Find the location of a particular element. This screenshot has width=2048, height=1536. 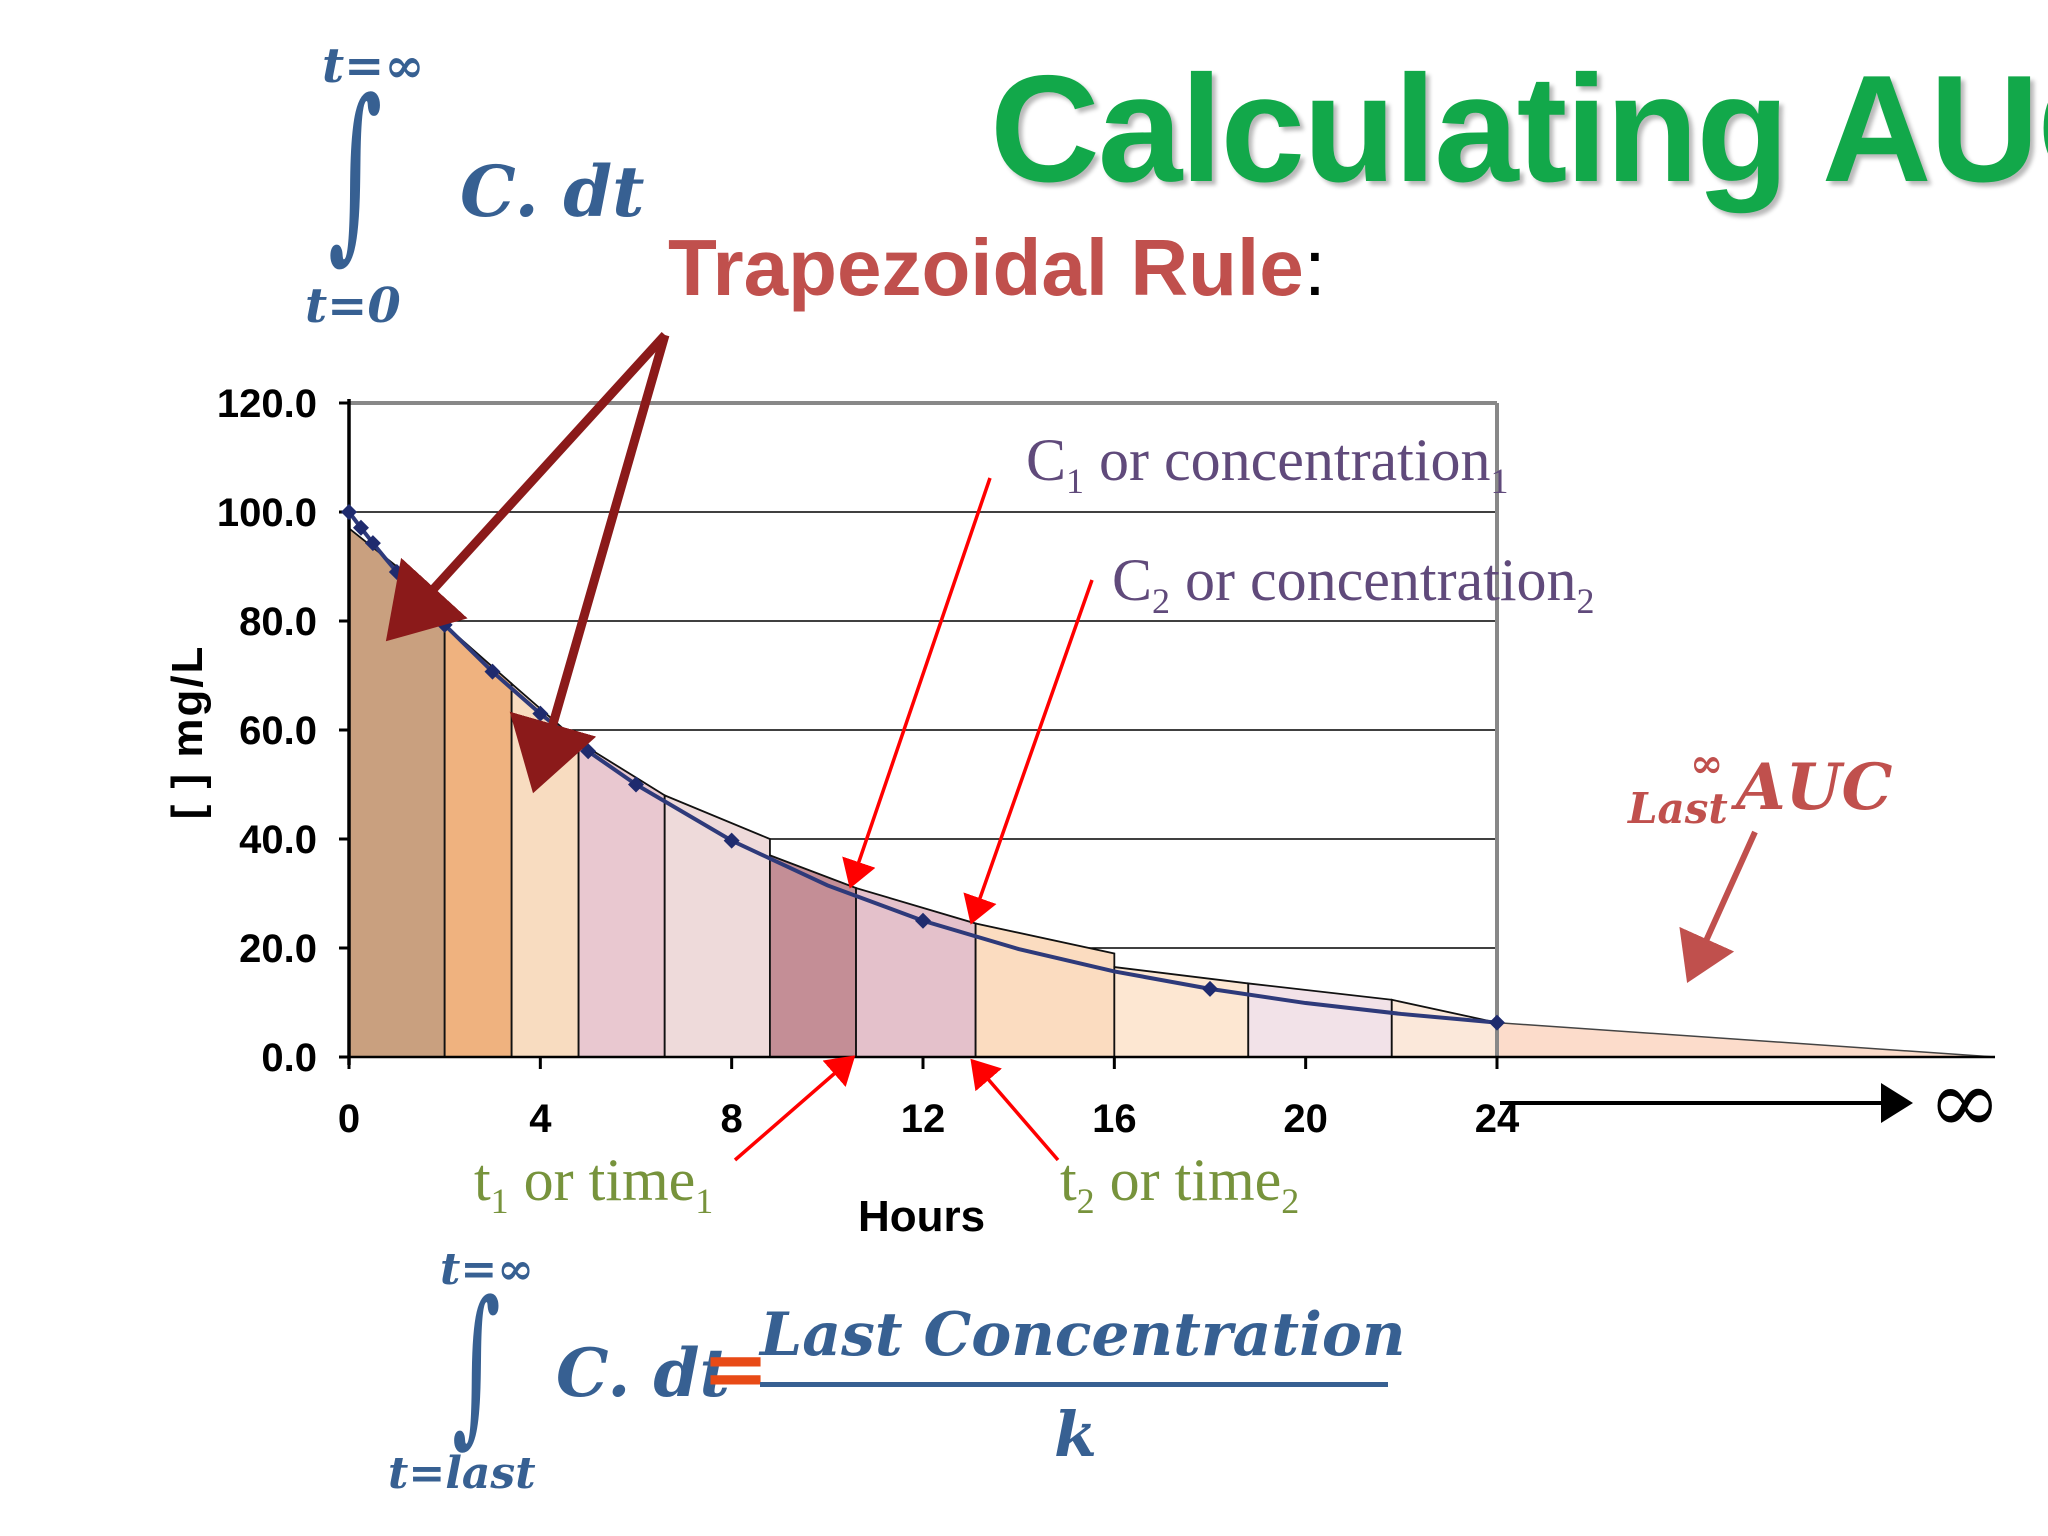

x-tick-label: 20 is located at coordinates (1305, 1119).